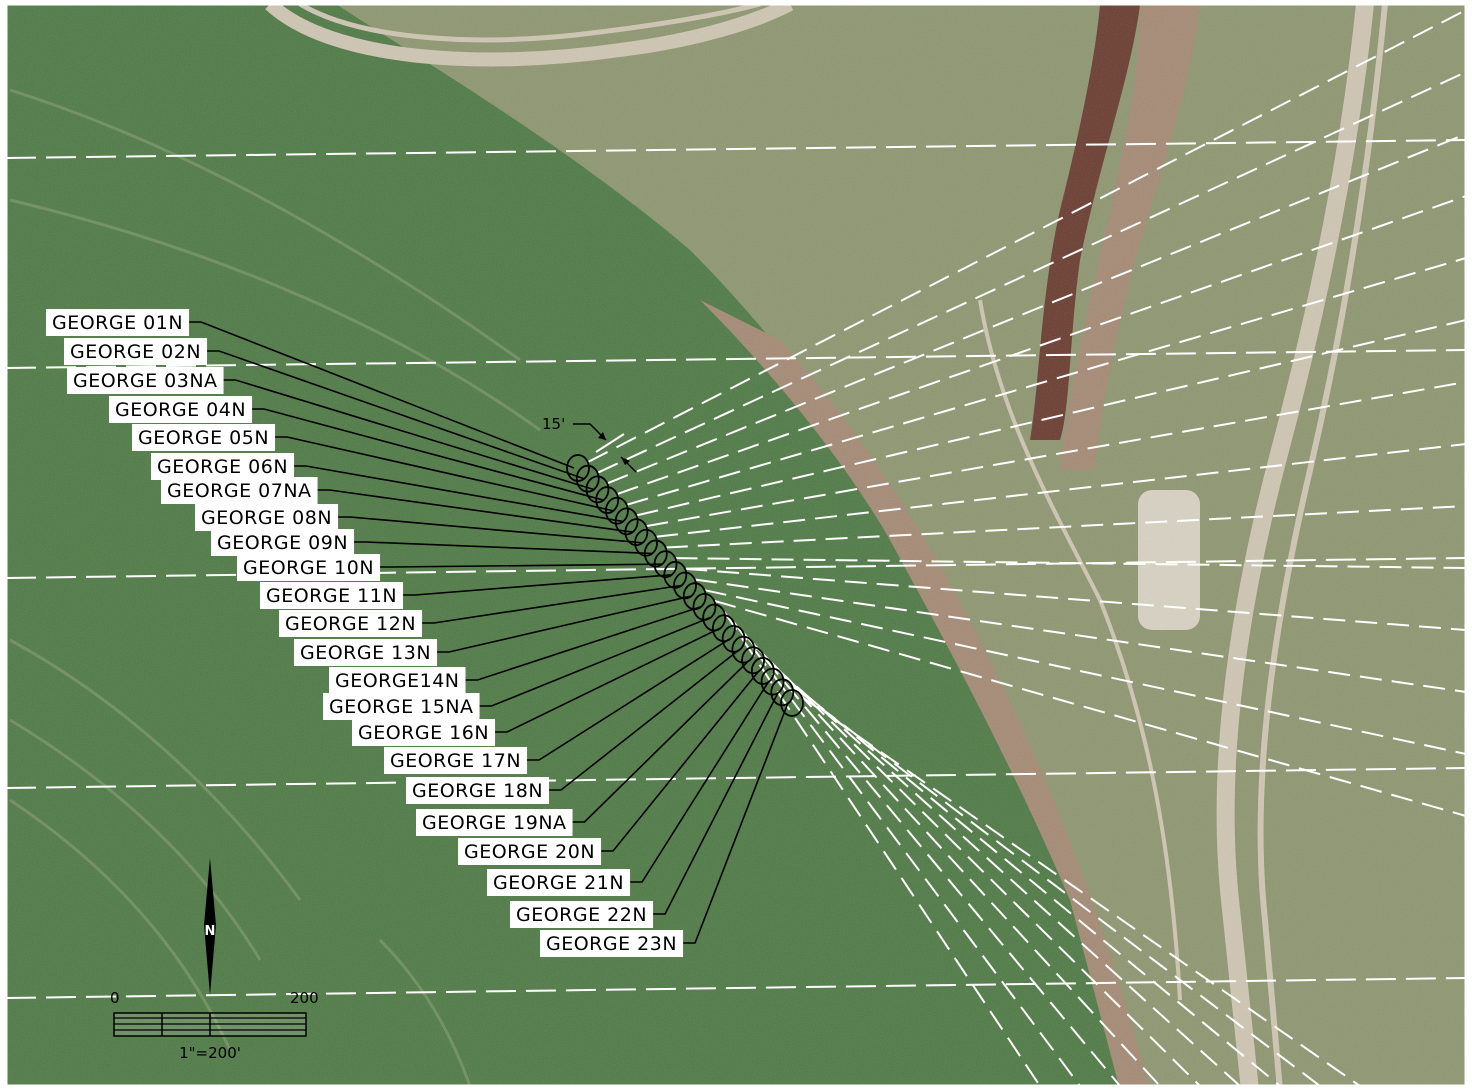 The height and width of the screenshot is (1090, 1472). I want to click on well-label: GEORGE 05N, so click(204, 437).